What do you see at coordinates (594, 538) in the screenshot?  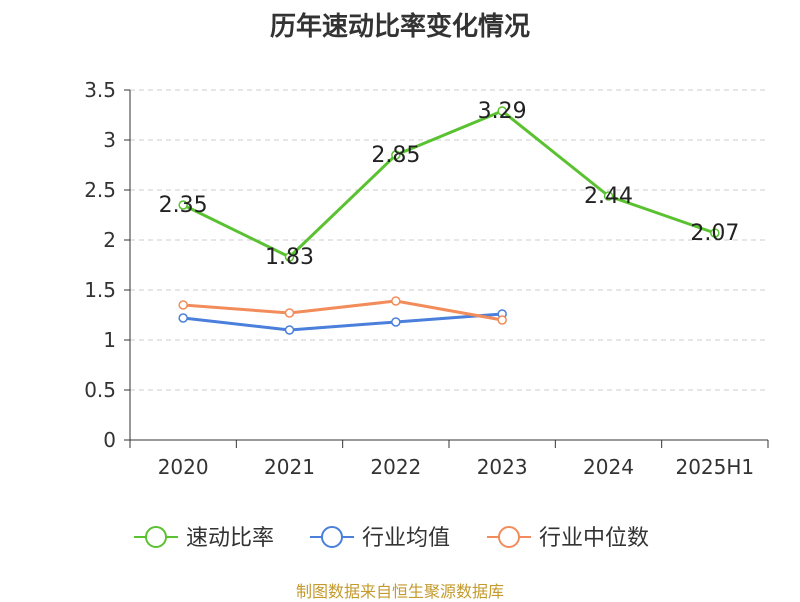 I see `legend-label: 行业中位数` at bounding box center [594, 538].